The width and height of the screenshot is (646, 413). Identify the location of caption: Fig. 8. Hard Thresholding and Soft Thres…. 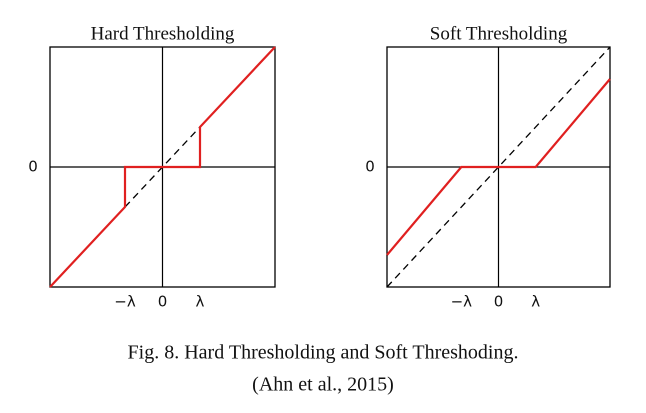
(323, 353).